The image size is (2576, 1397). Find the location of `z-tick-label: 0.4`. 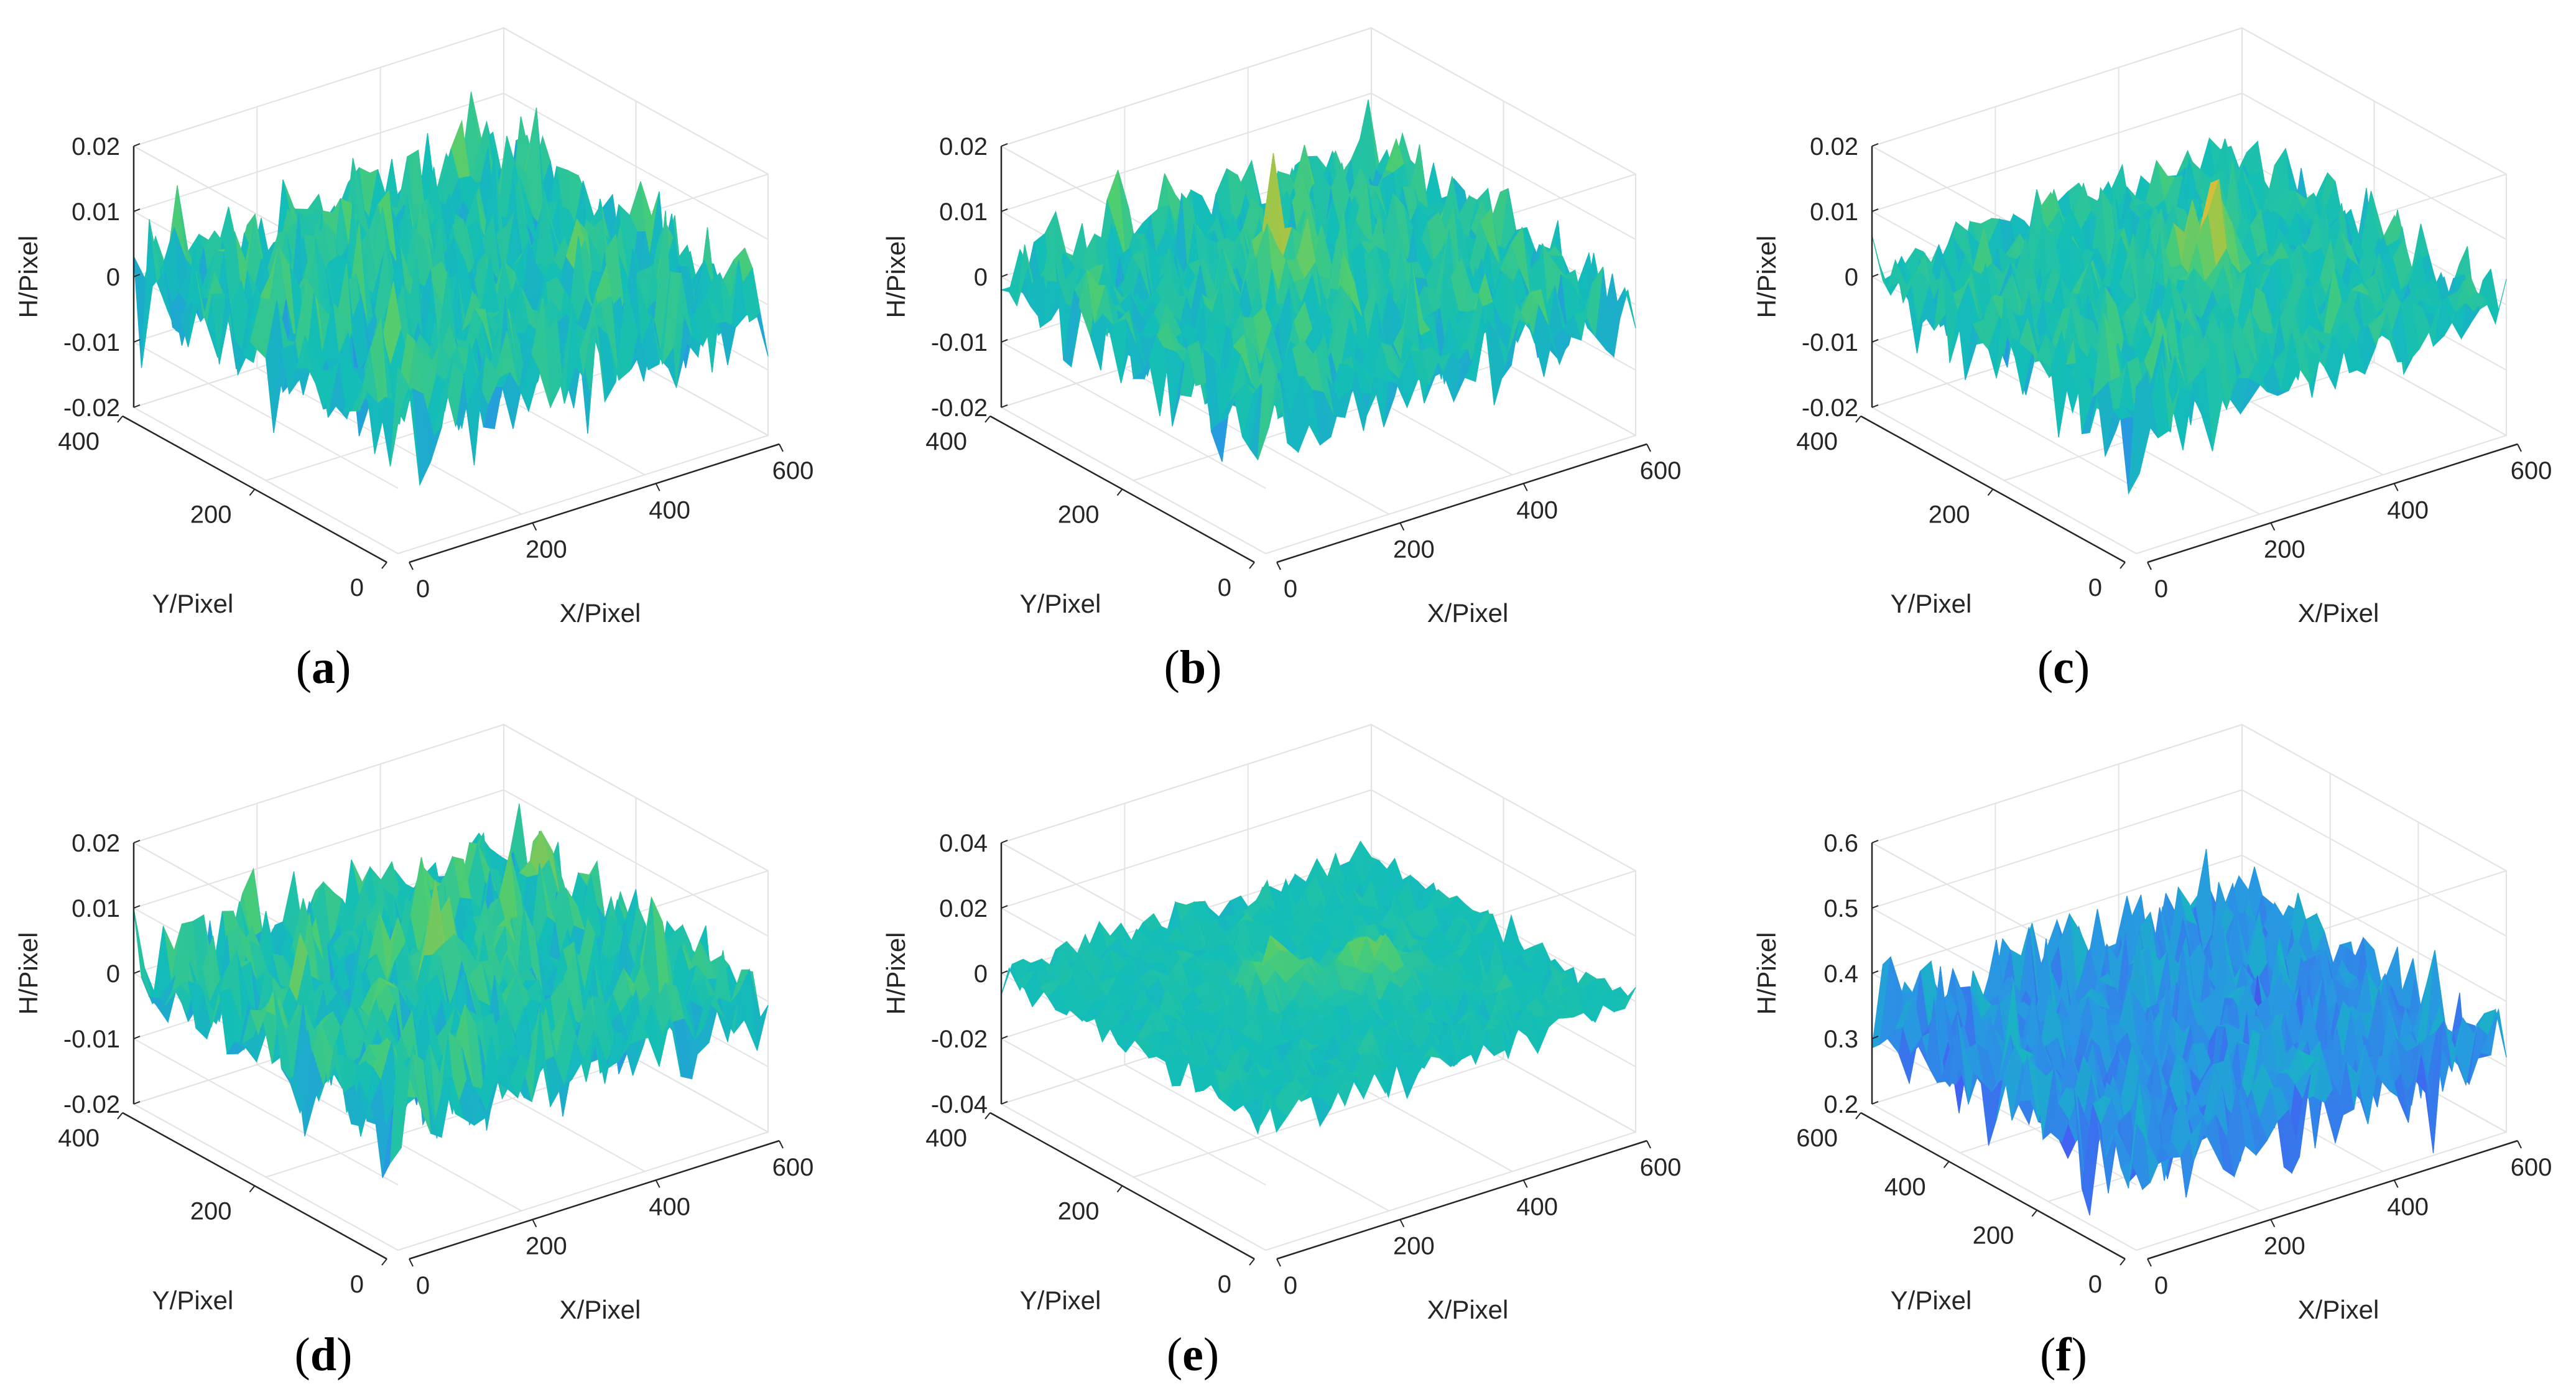

z-tick-label: 0.4 is located at coordinates (1841, 974).